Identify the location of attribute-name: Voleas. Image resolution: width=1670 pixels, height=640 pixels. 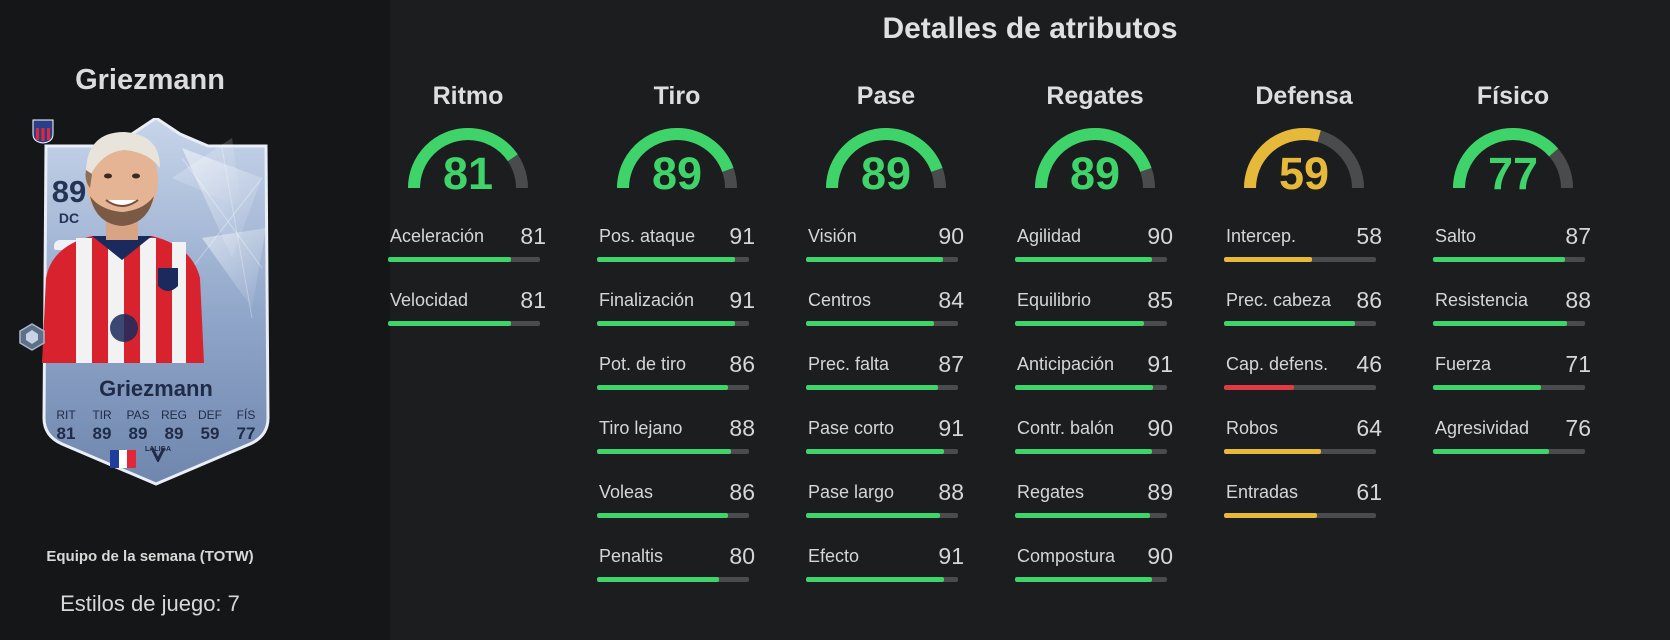
(626, 492).